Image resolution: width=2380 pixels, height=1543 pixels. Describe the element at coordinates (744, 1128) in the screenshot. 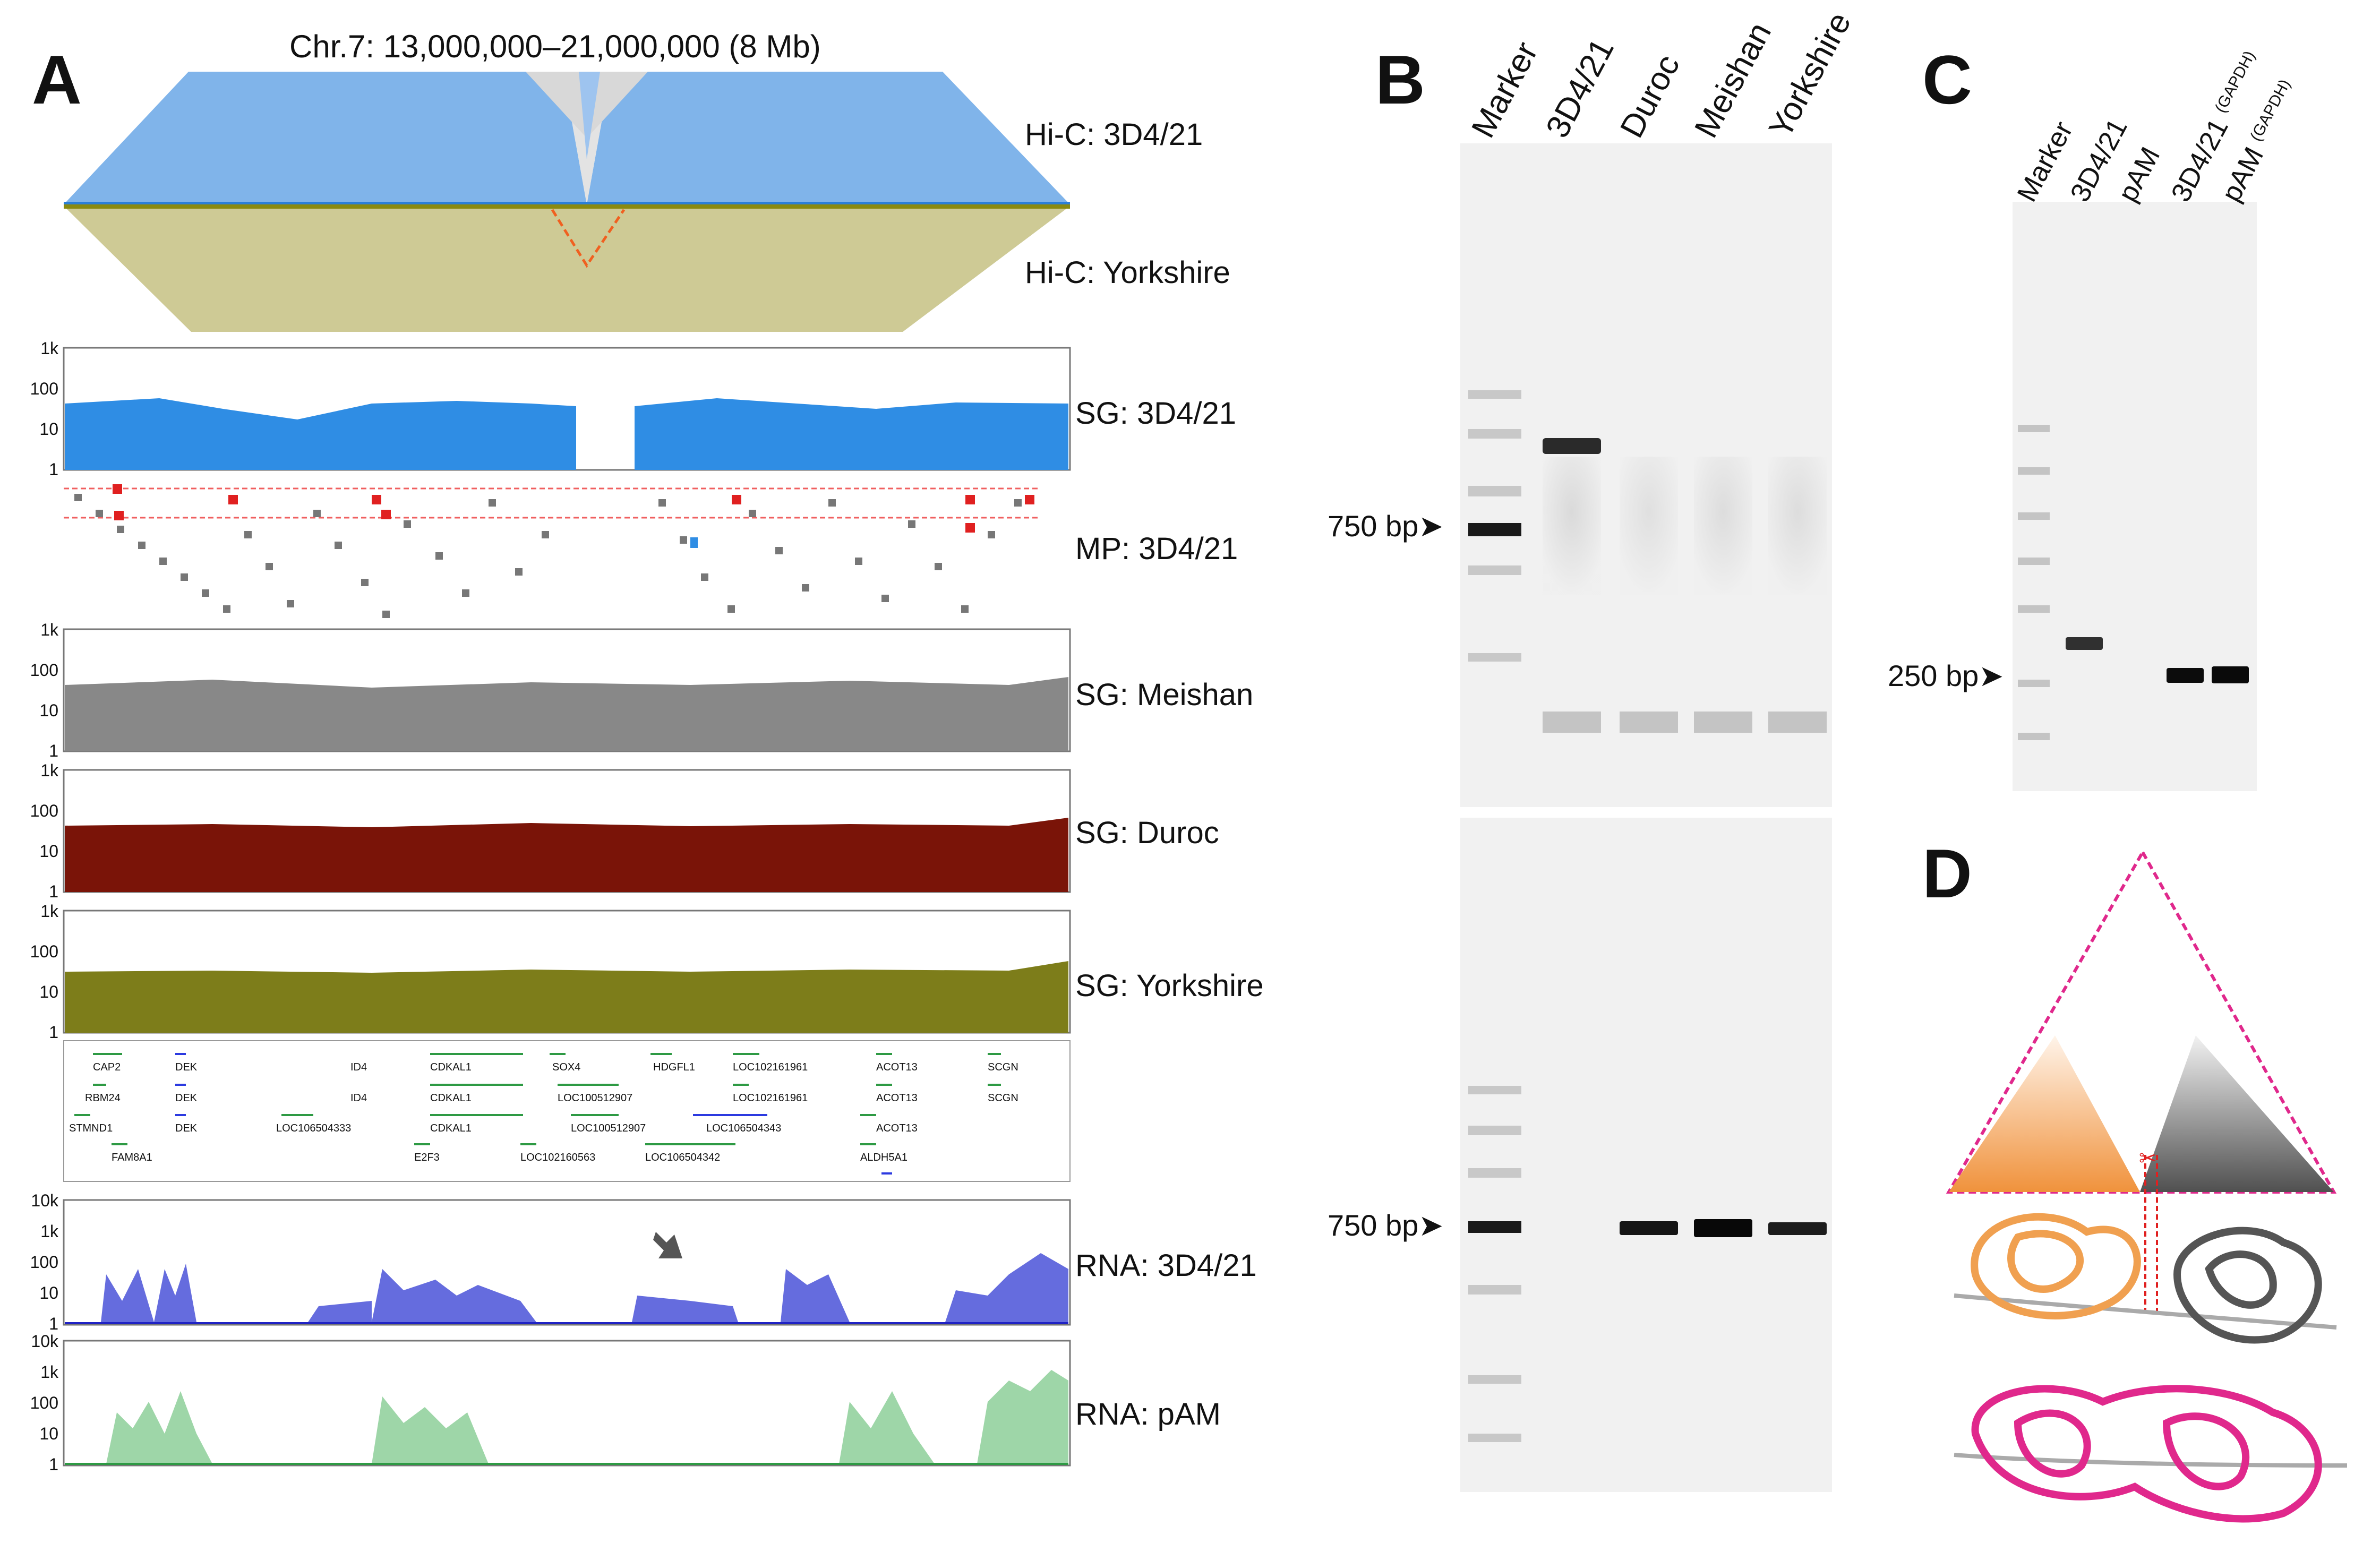

I see `gene-label: LOC106504343` at that location.